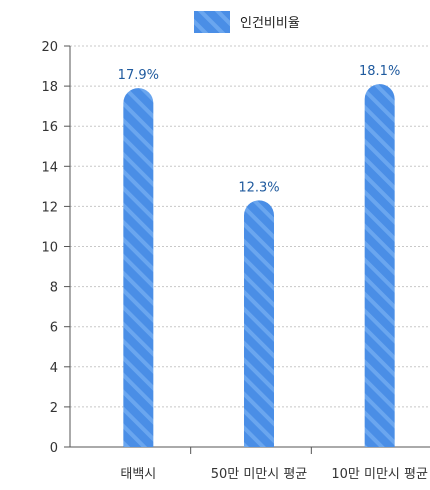  Describe the element at coordinates (54, 408) in the screenshot. I see `y-tick-label: 2` at that location.